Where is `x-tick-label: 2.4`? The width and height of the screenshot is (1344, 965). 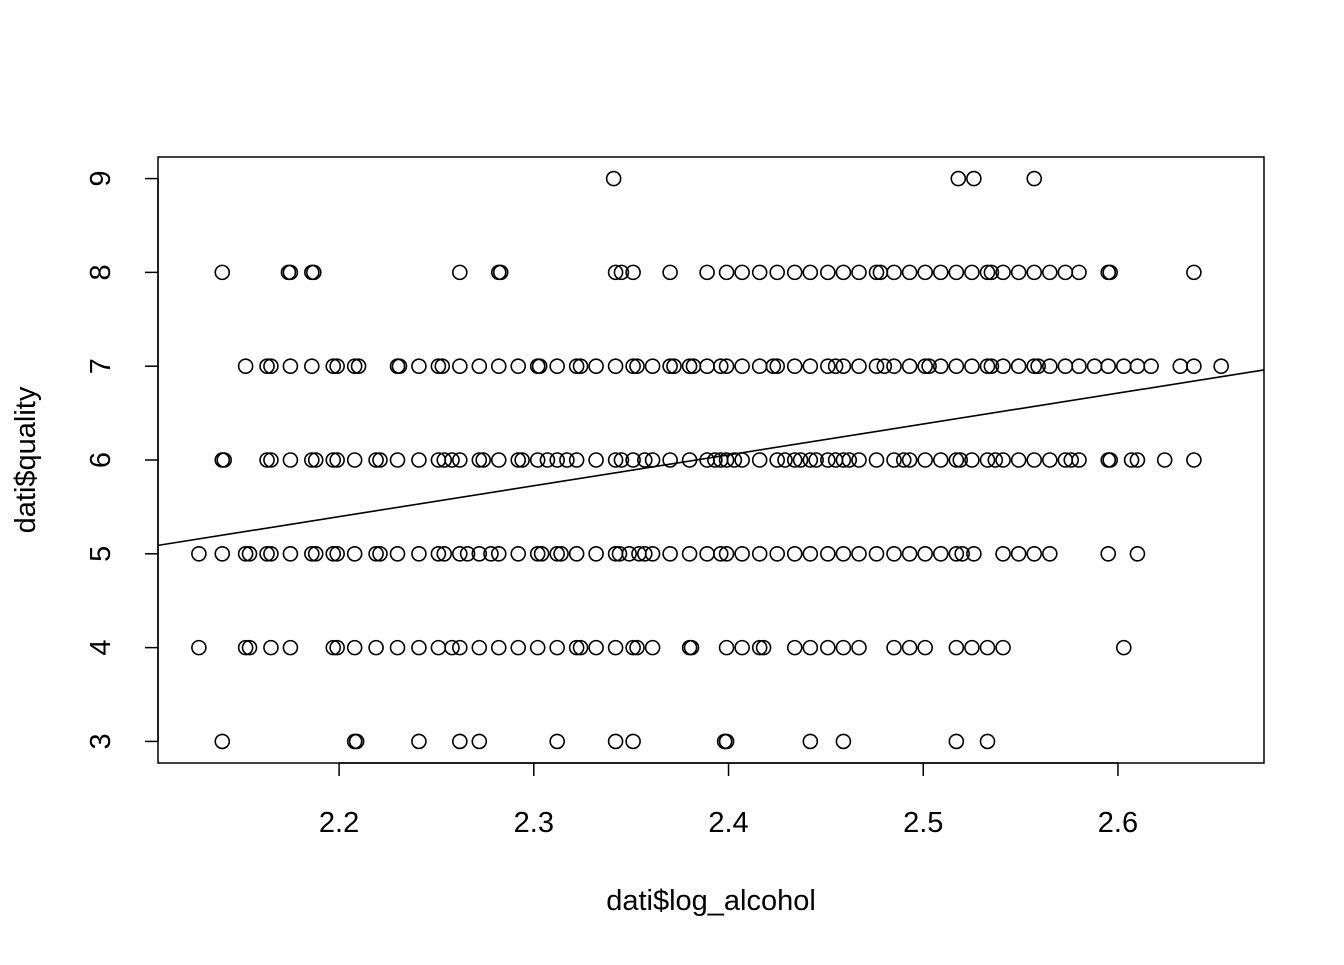 x-tick-label: 2.4 is located at coordinates (728, 823).